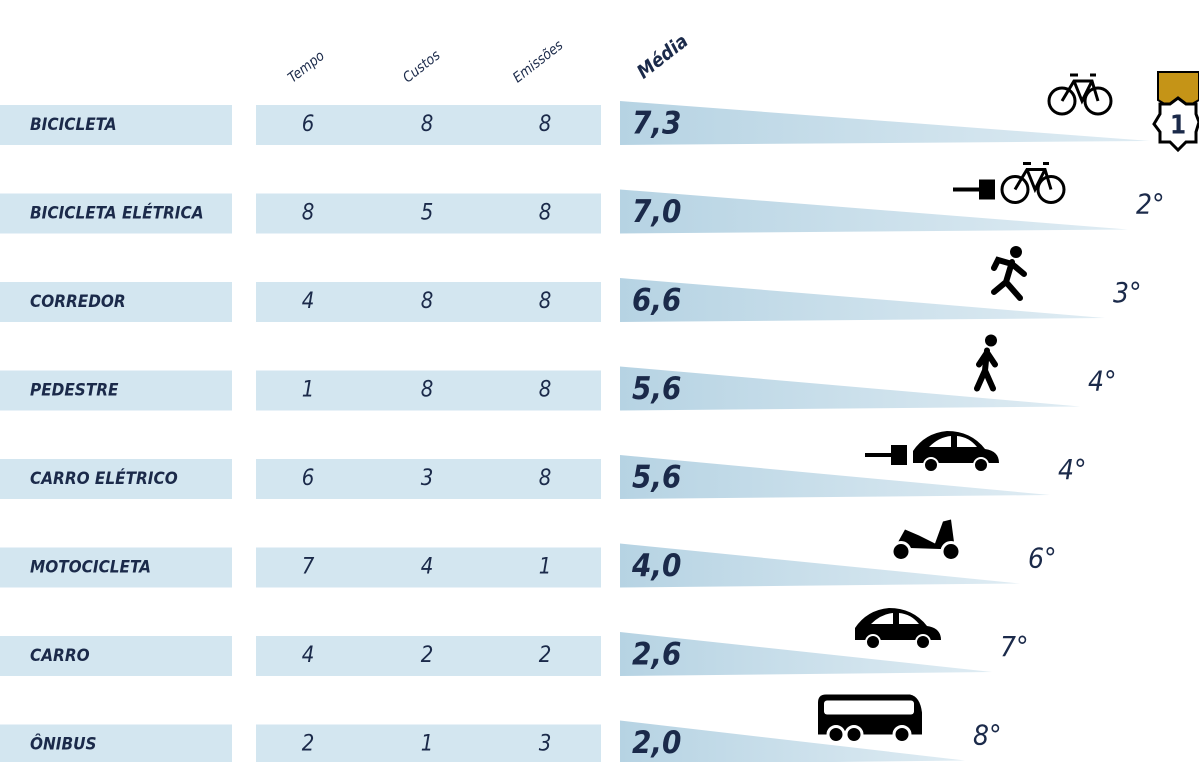  Describe the element at coordinates (656, 743) in the screenshot. I see `media: 2,0` at that location.